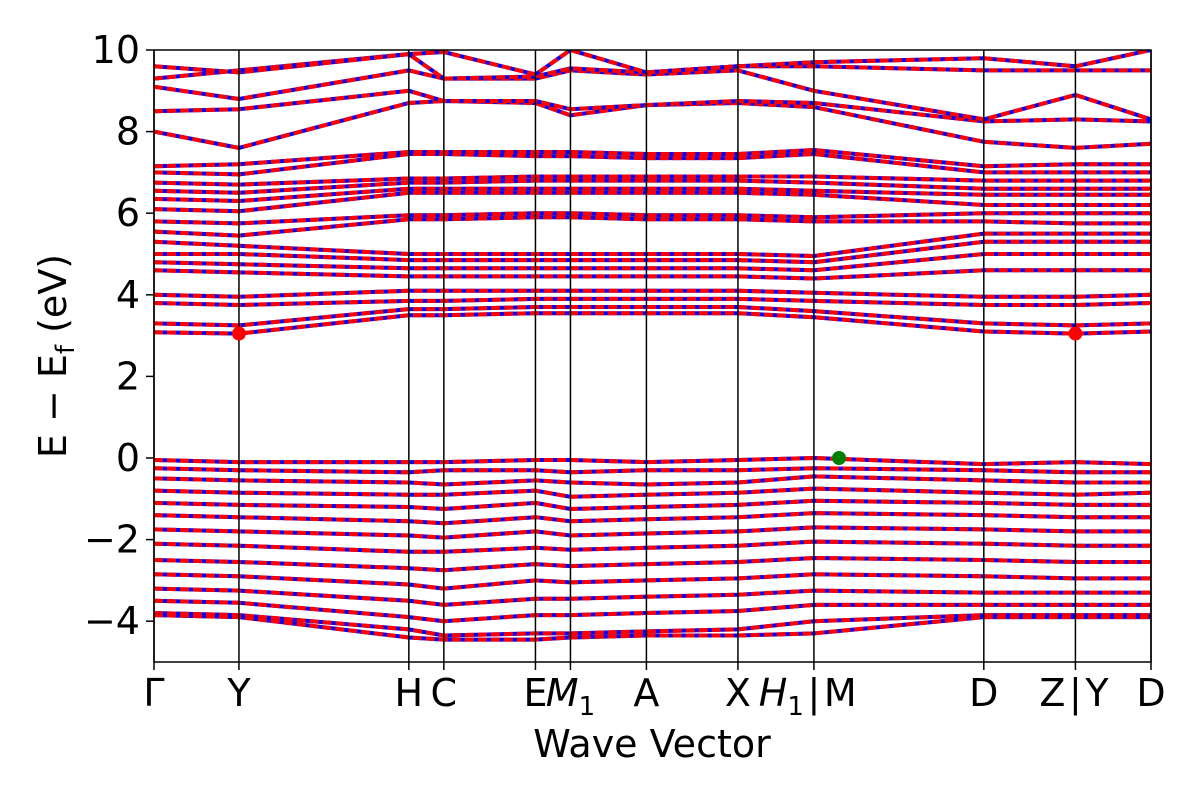 The image size is (1200, 800). What do you see at coordinates (66, 349) in the screenshot?
I see `y-axis-label-subscript: f` at bounding box center [66, 349].